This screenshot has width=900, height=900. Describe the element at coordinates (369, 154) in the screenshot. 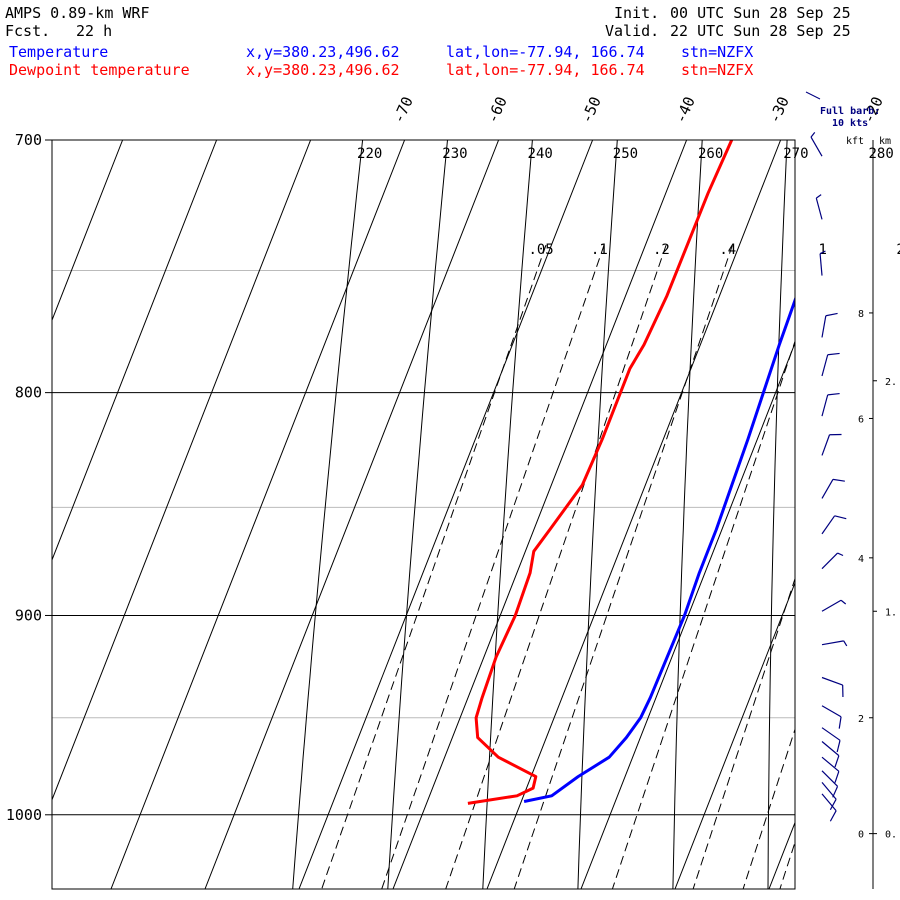

I see `dry-adiabat-label: 220` at that location.